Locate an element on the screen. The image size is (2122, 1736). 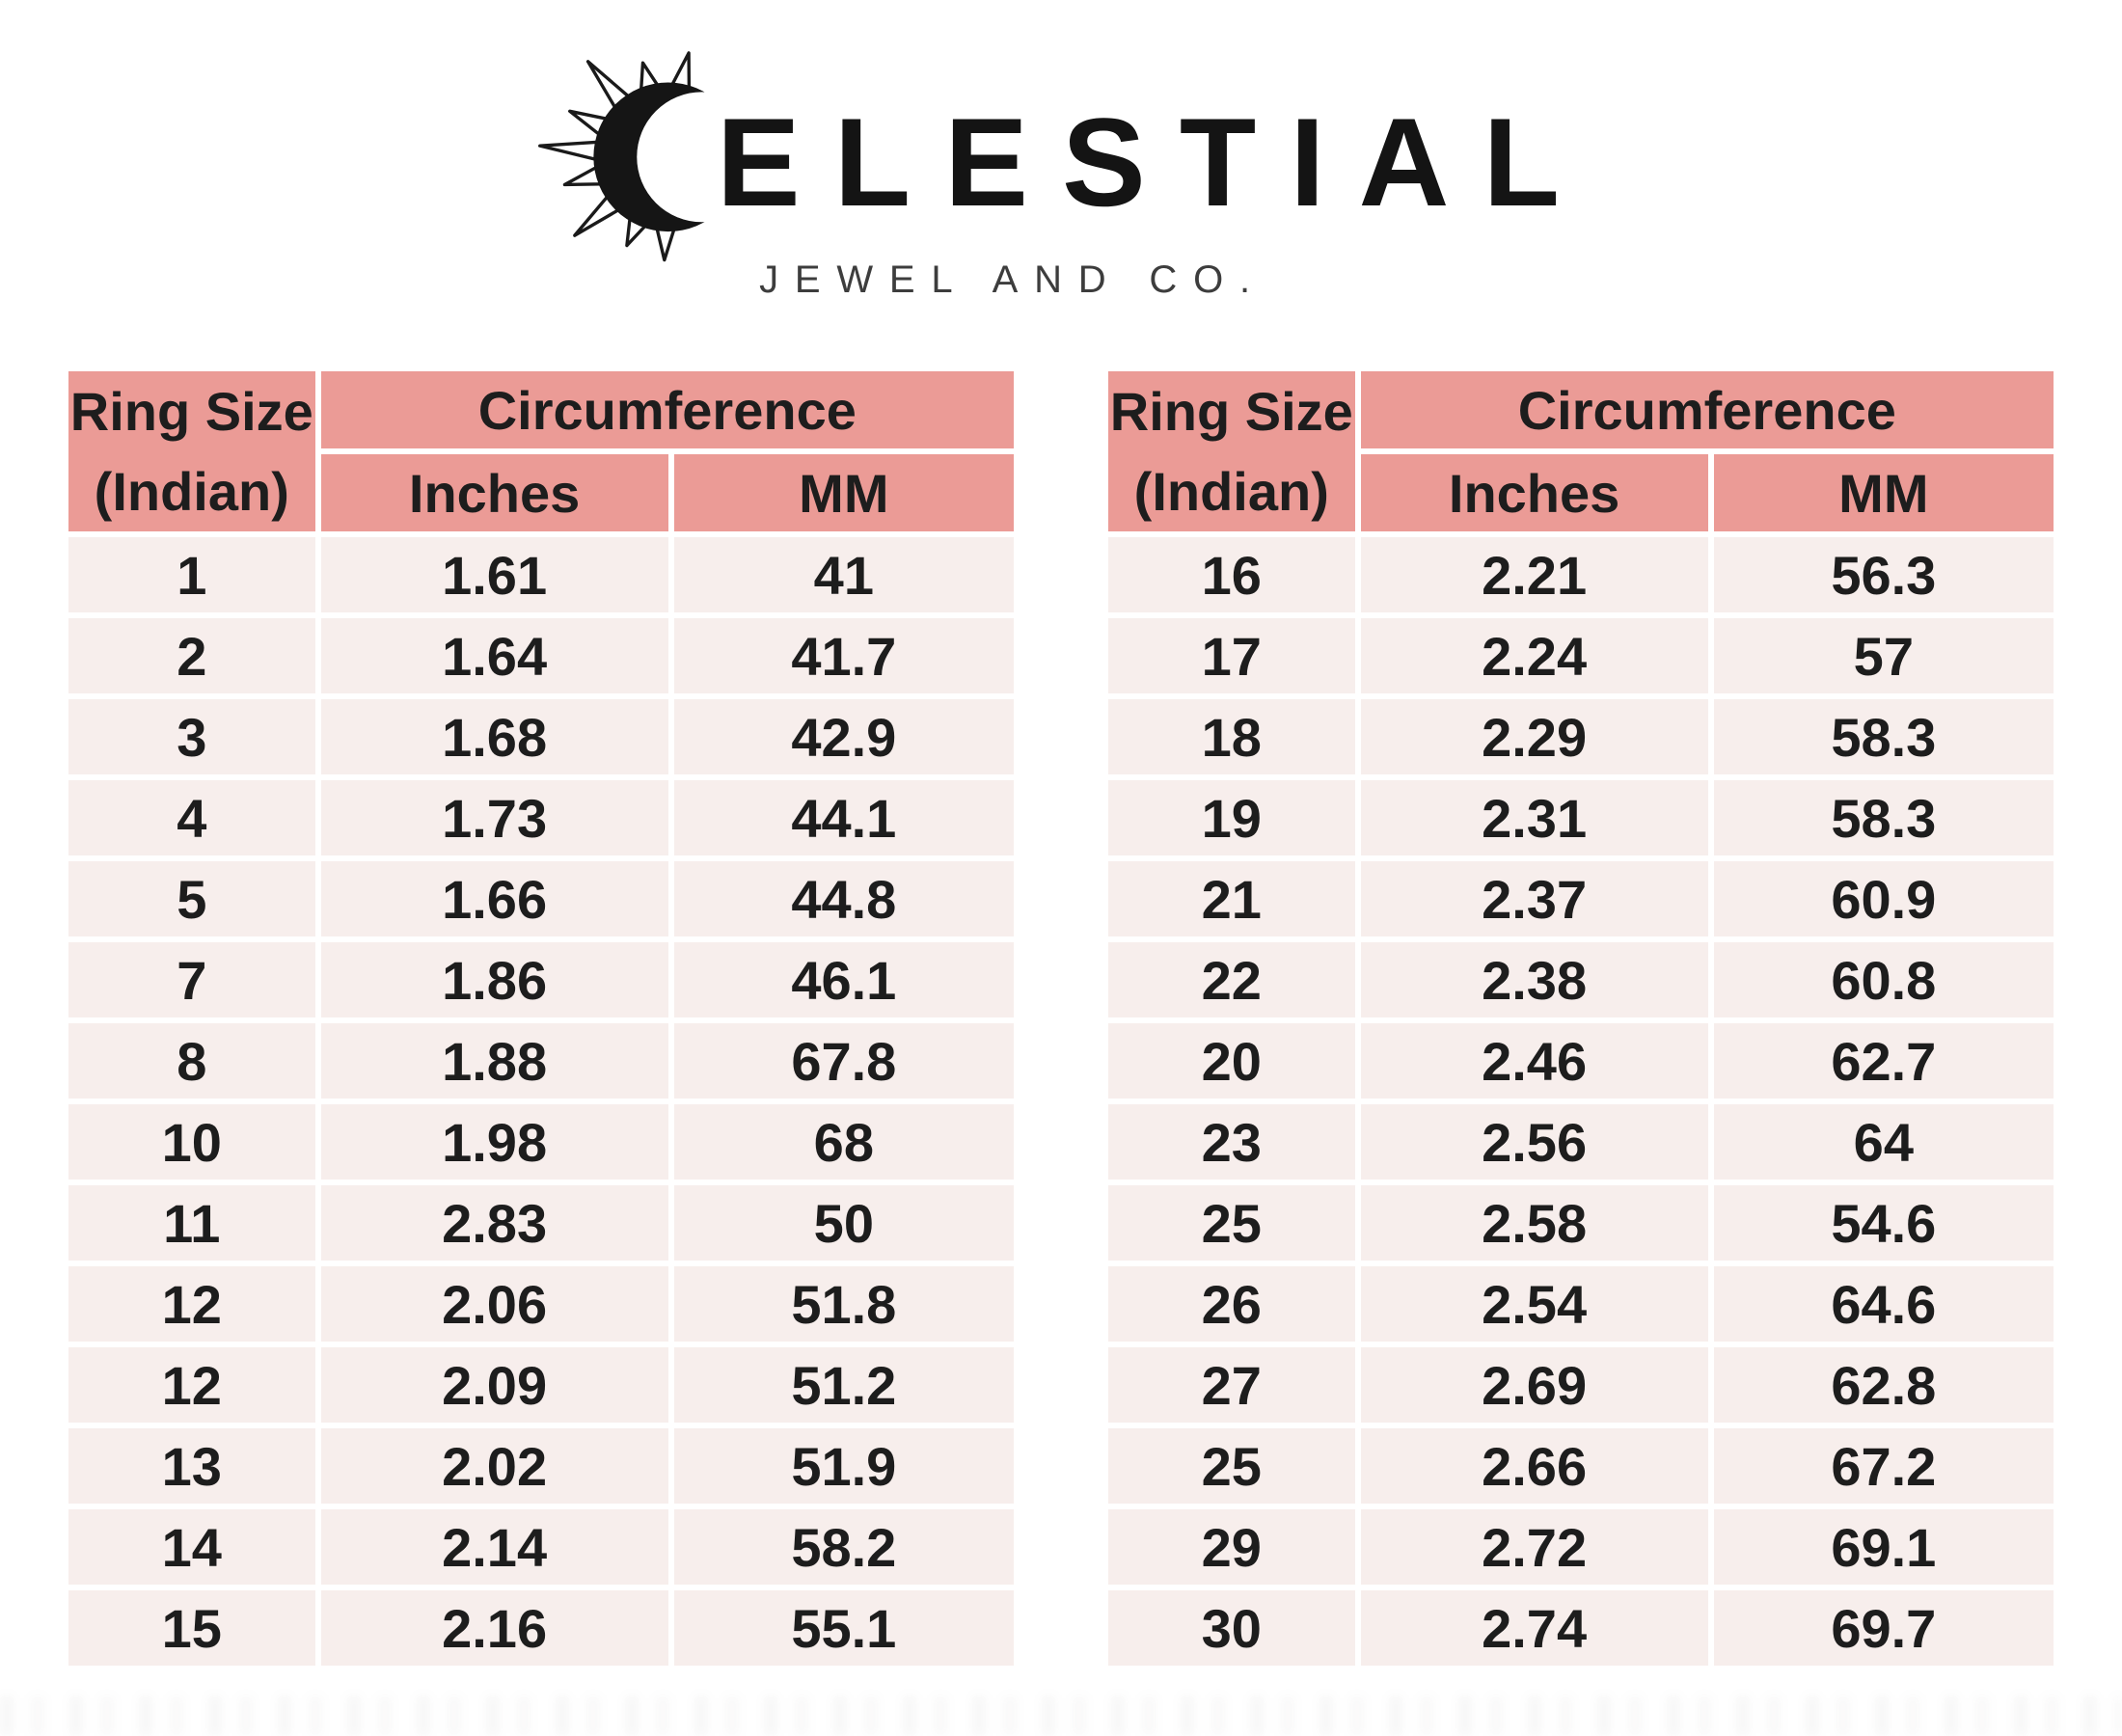
cropped-edge-artifact is located at coordinates (1061, 1716).